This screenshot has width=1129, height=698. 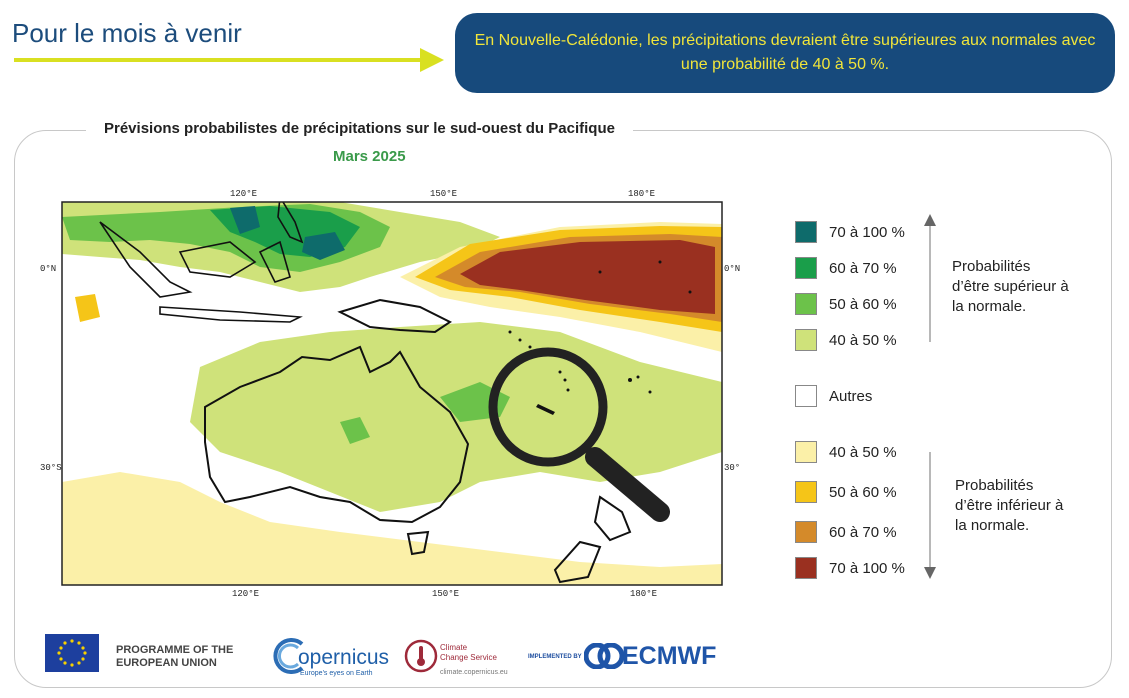 What do you see at coordinates (443, 194) in the screenshot?
I see `lon-label-top-150: 150°E` at bounding box center [443, 194].